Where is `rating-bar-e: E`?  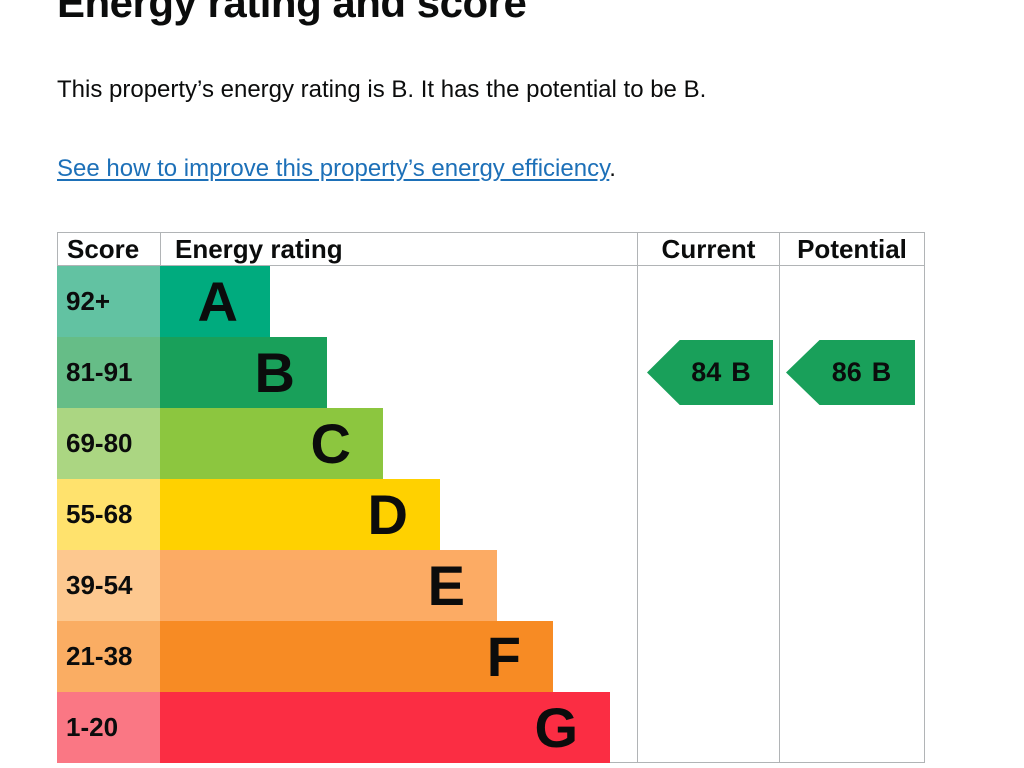 rating-bar-e: E is located at coordinates (328, 585).